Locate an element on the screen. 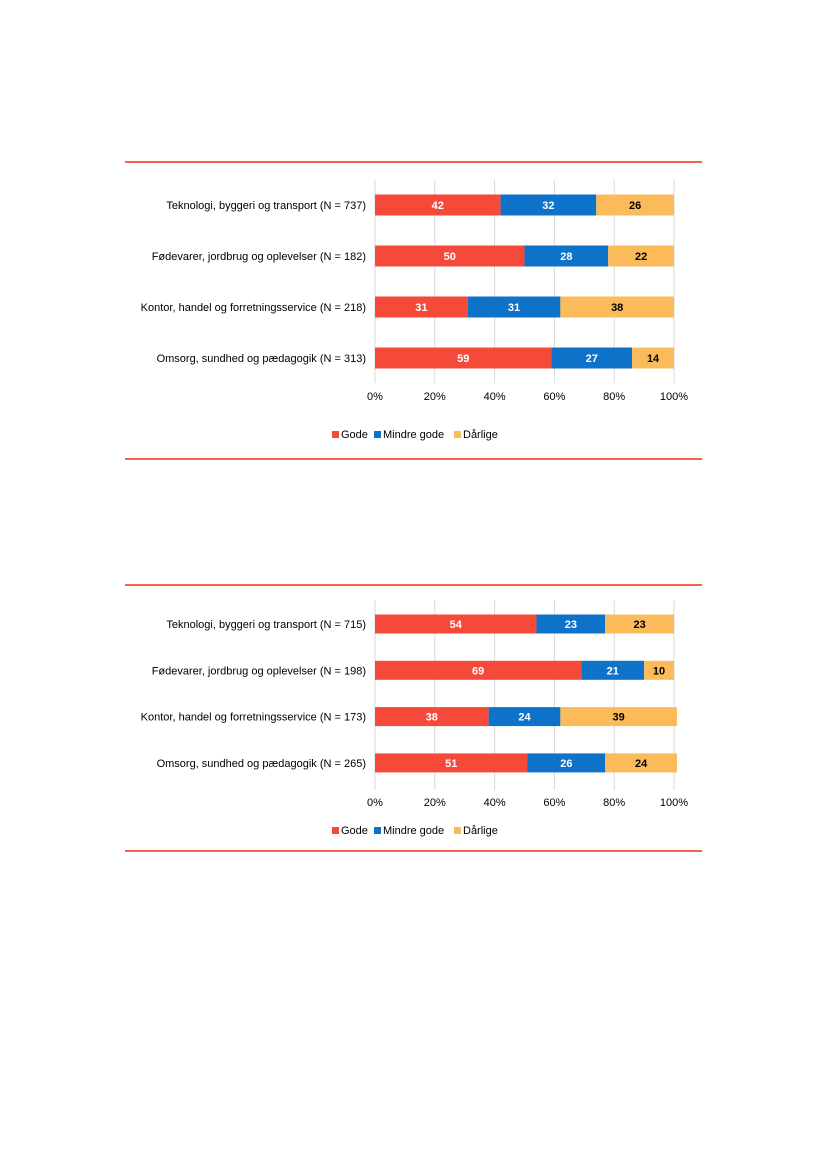 This screenshot has height=1169, width=827. data-label: 22 is located at coordinates (641, 257).